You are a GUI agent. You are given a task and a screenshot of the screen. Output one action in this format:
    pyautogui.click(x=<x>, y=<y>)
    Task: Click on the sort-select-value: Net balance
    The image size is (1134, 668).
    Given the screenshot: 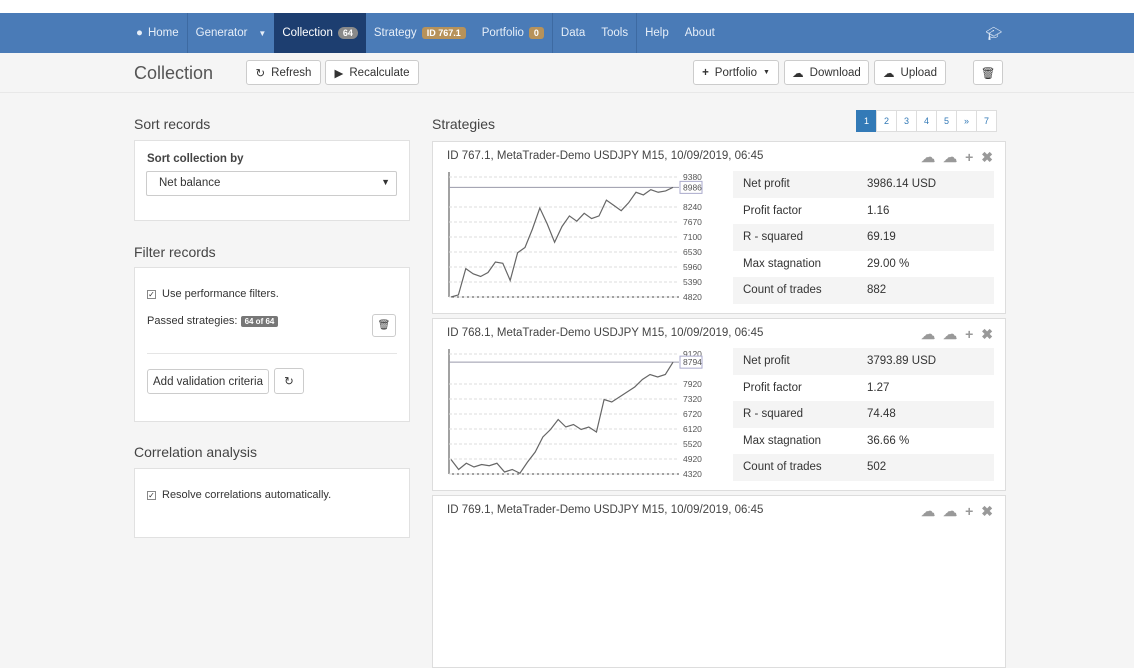 What is the action you would take?
    pyautogui.click(x=190, y=183)
    